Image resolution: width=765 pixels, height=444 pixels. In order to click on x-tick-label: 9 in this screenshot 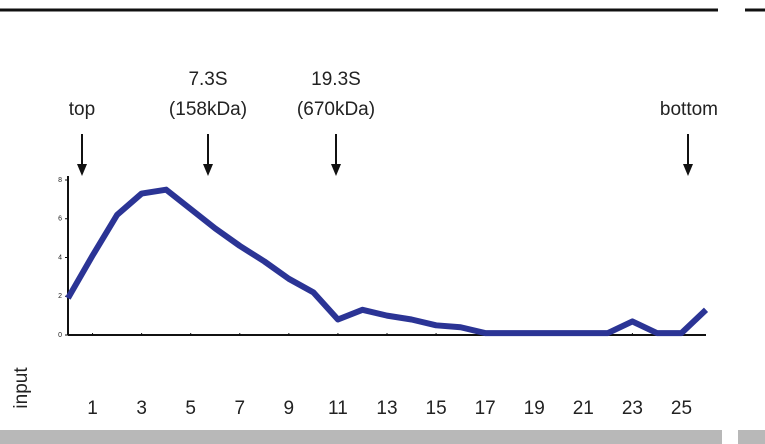, I will do `click(289, 408)`.